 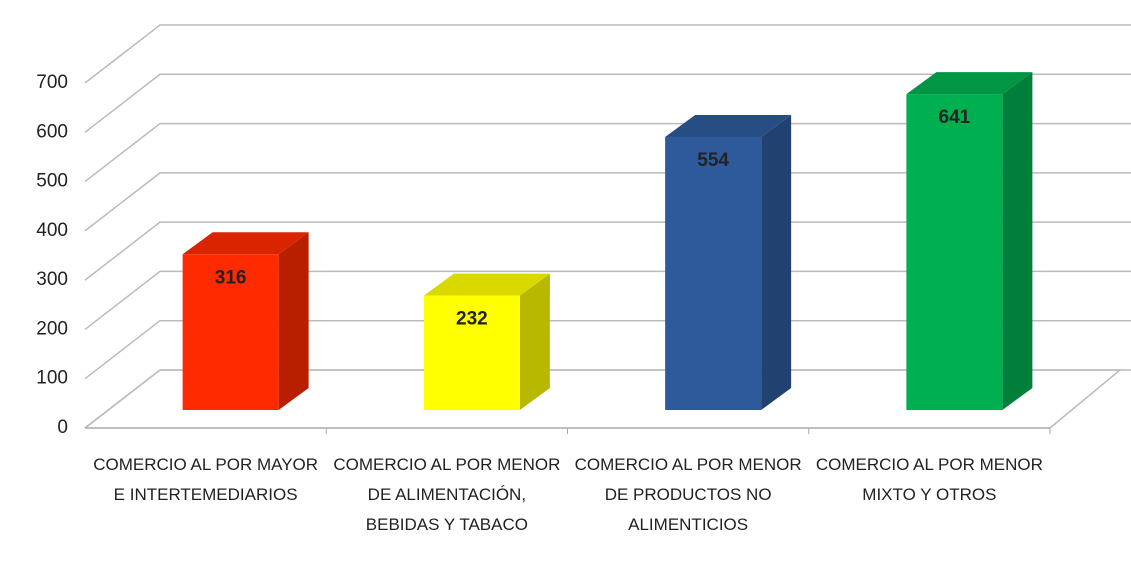 What do you see at coordinates (206, 479) in the screenshot?
I see `x-tick-label: COMERCIO AL POR MAYOR E INTERTEMEDIARIOS` at bounding box center [206, 479].